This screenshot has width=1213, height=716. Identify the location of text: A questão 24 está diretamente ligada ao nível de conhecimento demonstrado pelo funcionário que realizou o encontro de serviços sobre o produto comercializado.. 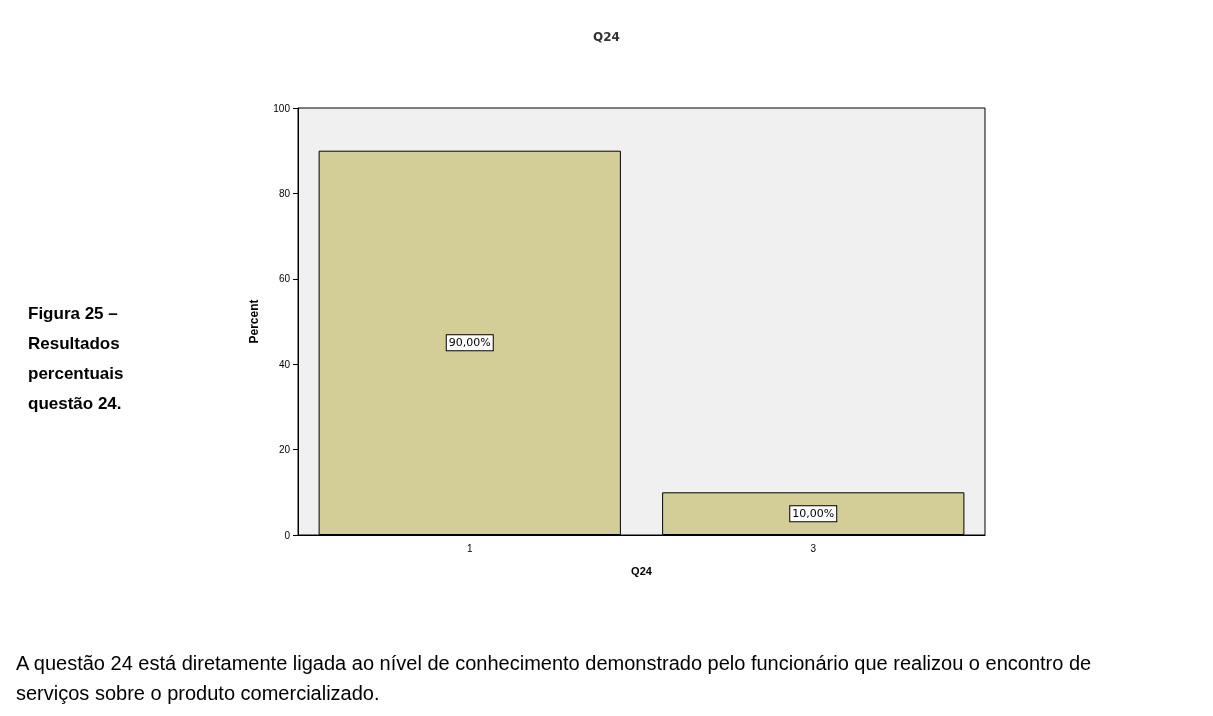
(556, 678).